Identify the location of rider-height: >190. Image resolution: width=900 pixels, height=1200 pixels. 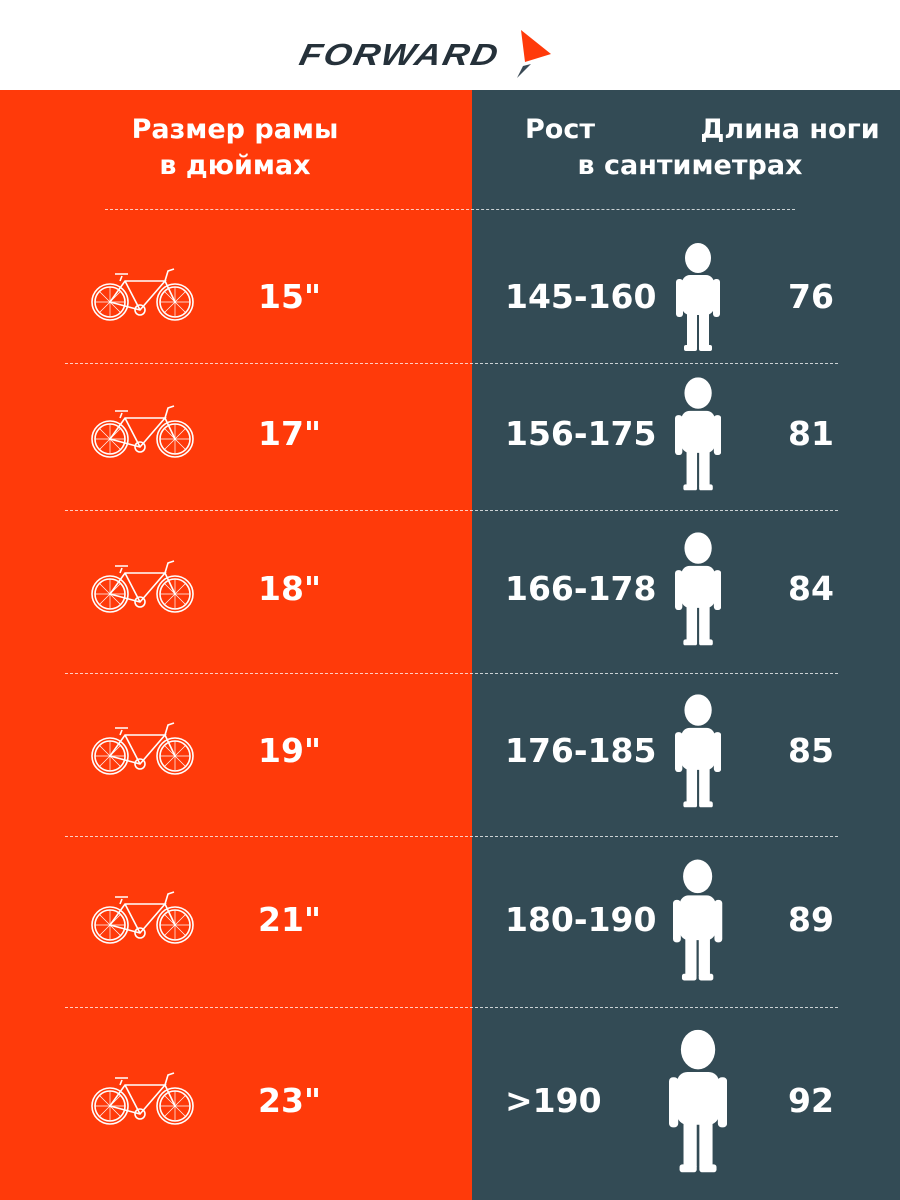
(553, 1100).